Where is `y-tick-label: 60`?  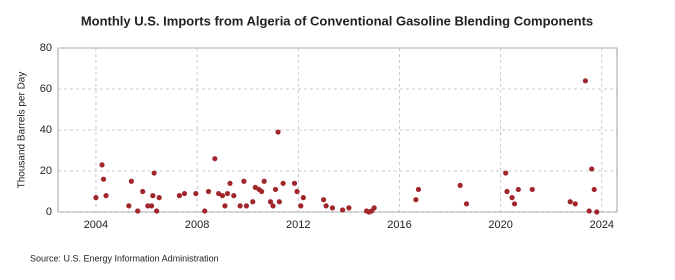 y-tick-label: 60 is located at coordinates (46, 89).